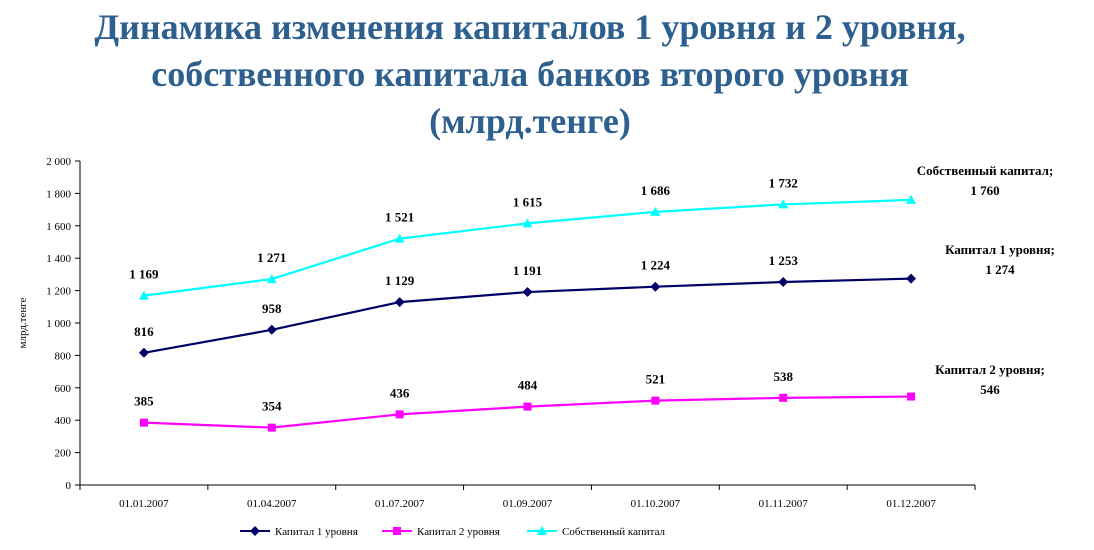  Describe the element at coordinates (316, 532) in the screenshot. I see `legend-label: Капитал 1 уровня` at that location.